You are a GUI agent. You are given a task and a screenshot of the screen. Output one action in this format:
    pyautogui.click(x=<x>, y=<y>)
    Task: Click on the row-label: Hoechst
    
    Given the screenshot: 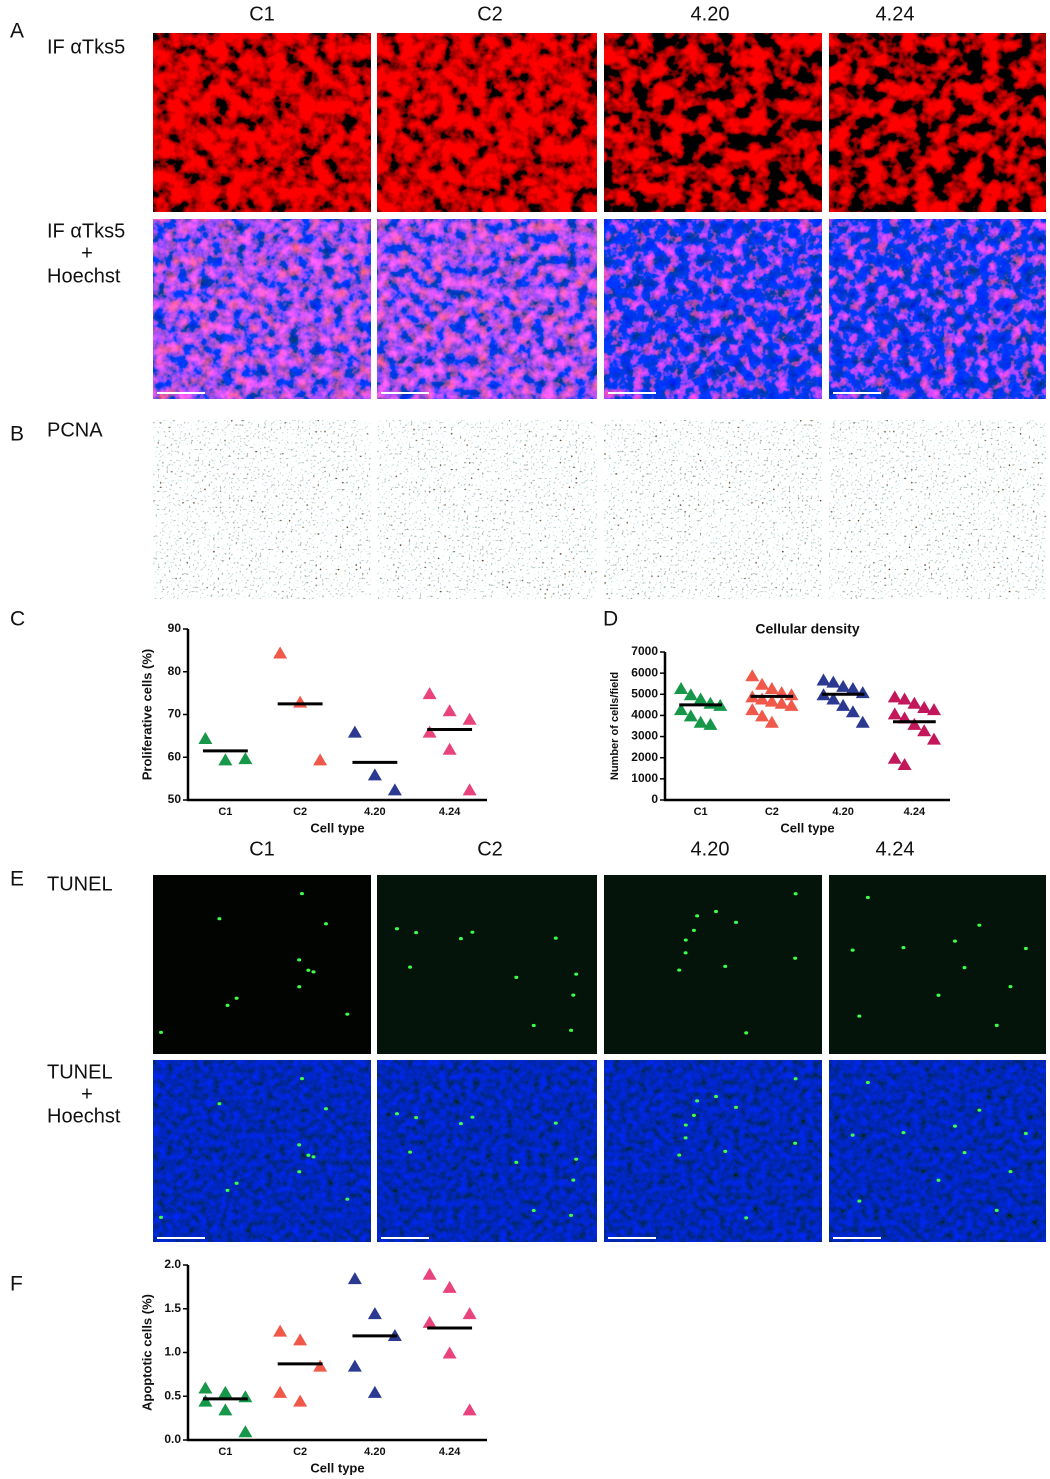 What is the action you would take?
    pyautogui.click(x=84, y=1116)
    